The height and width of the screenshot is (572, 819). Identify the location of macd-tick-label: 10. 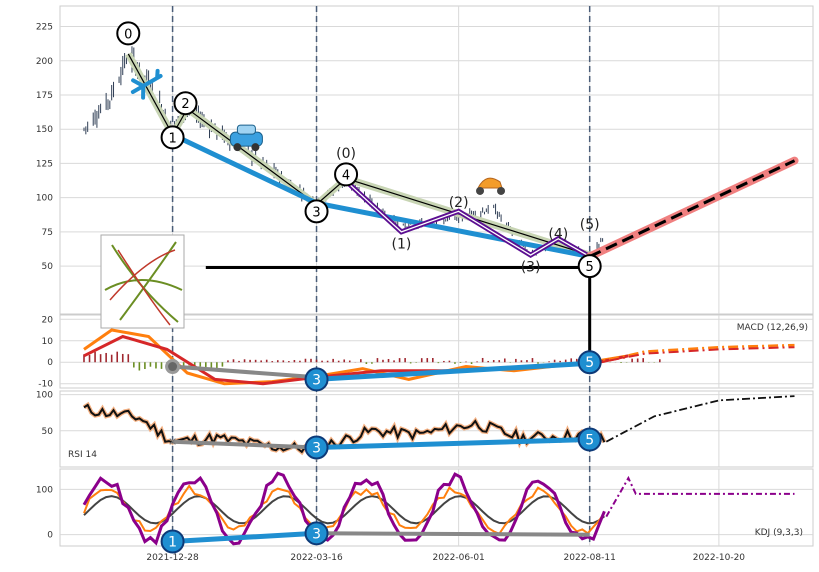
(48, 342).